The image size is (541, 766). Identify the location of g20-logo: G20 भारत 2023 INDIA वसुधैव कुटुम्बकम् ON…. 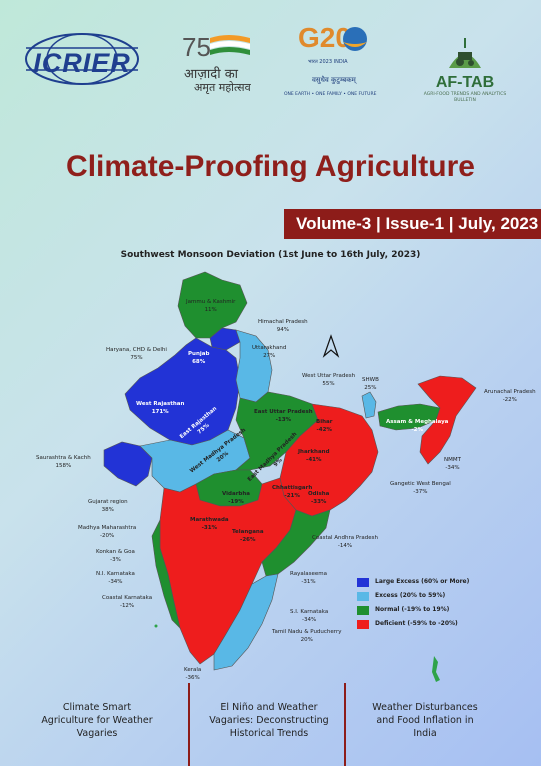
(332, 63).